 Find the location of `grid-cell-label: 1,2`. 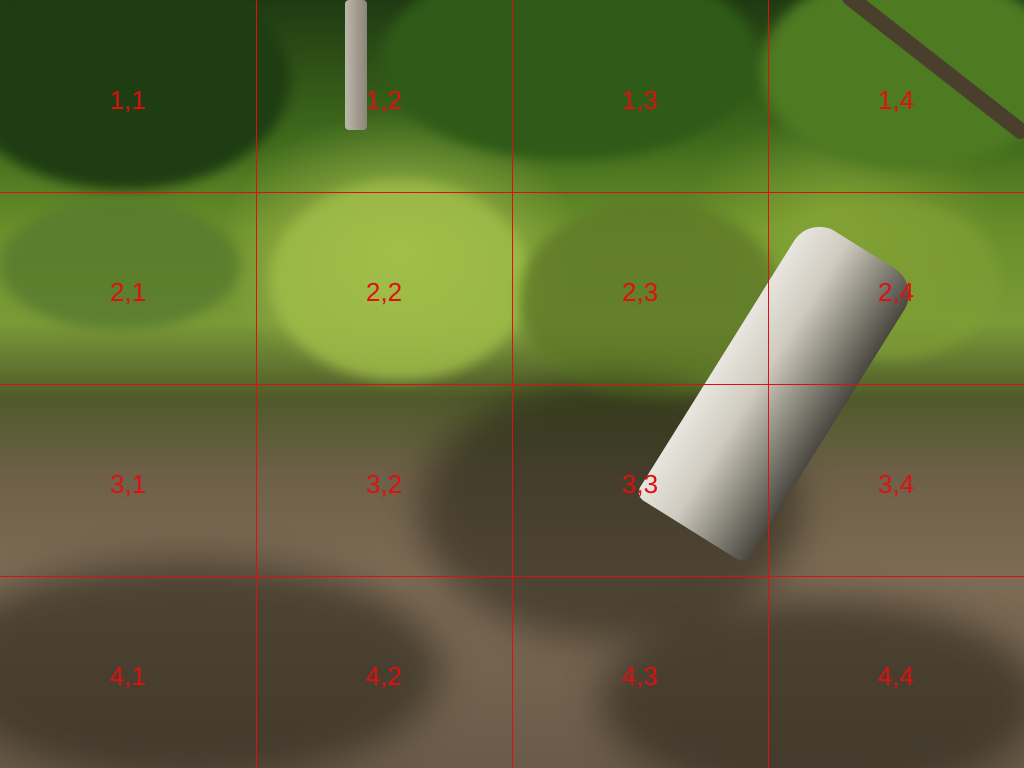

grid-cell-label: 1,2 is located at coordinates (384, 100).